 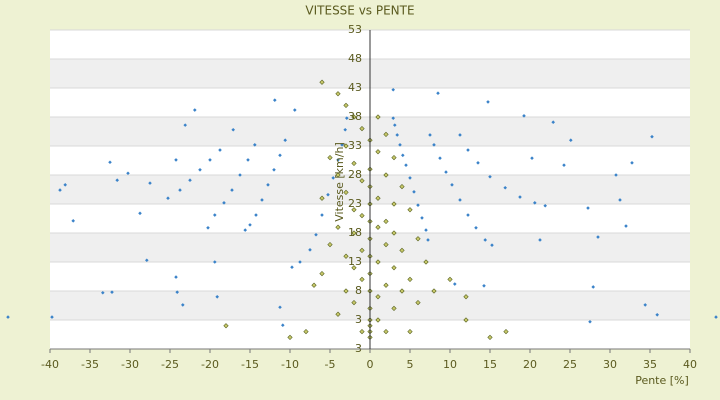 I want to click on y-tick-label: 3, so click(x=358, y=319).